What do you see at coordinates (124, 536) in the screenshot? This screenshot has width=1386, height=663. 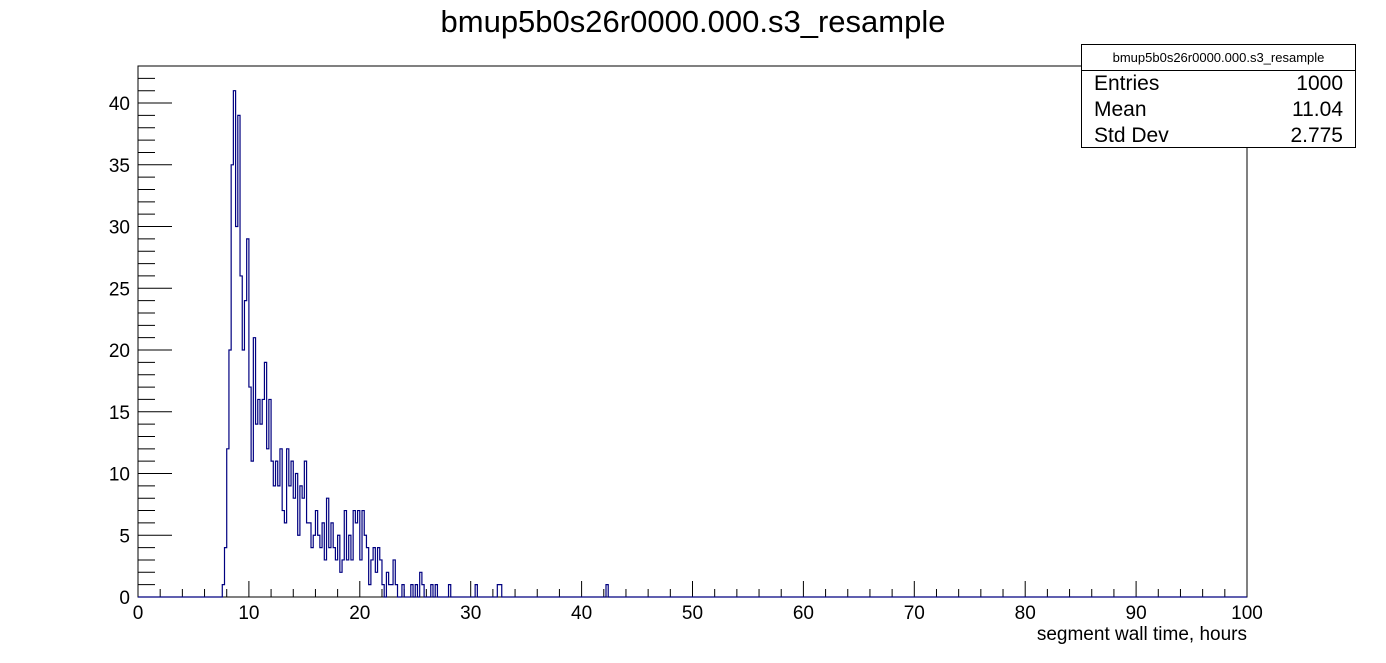 I see `y-tick-label: 5` at bounding box center [124, 536].